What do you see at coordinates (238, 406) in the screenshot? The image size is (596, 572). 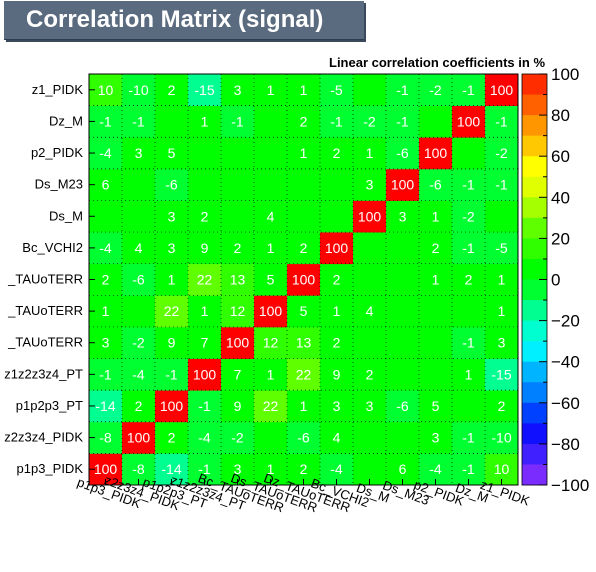 I see `cell-value-label: 9` at bounding box center [238, 406].